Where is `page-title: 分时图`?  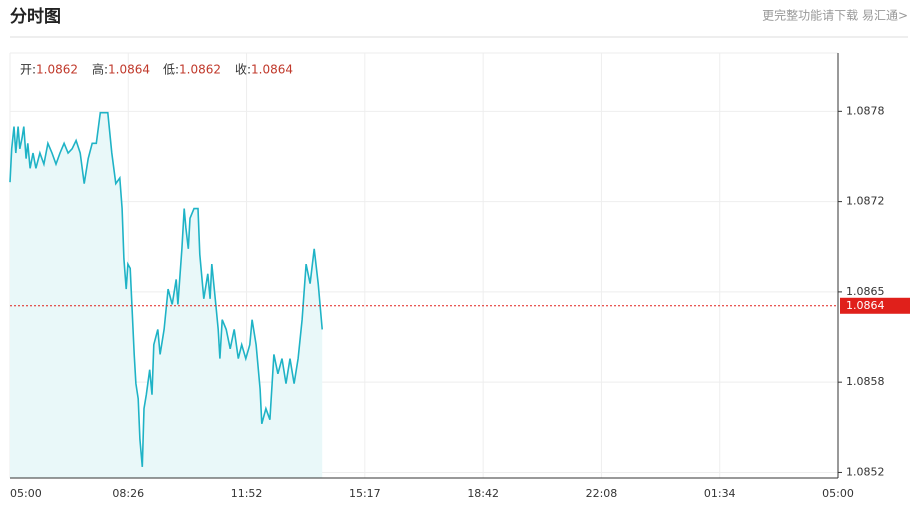
page-title: 分时图 is located at coordinates (35, 17).